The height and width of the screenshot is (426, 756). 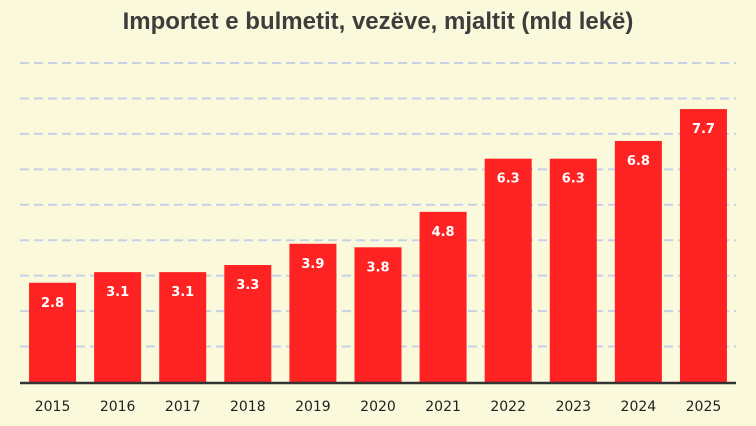 I want to click on data-label-2025: 7.7, so click(x=703, y=129).